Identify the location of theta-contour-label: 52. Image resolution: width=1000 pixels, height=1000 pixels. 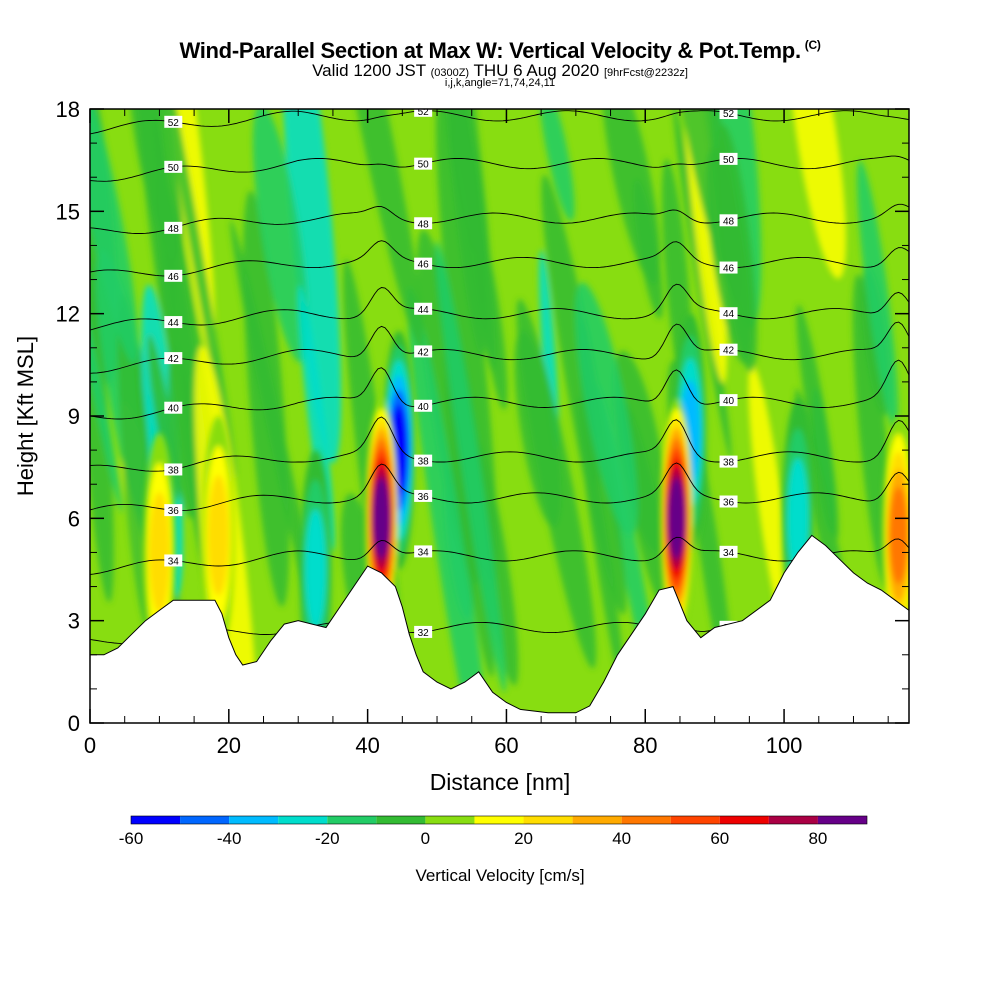
(728, 114).